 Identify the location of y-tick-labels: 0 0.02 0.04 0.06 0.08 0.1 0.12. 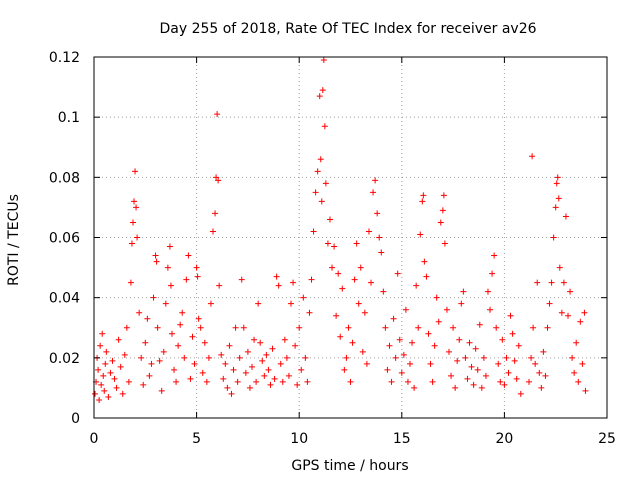
(64, 238).